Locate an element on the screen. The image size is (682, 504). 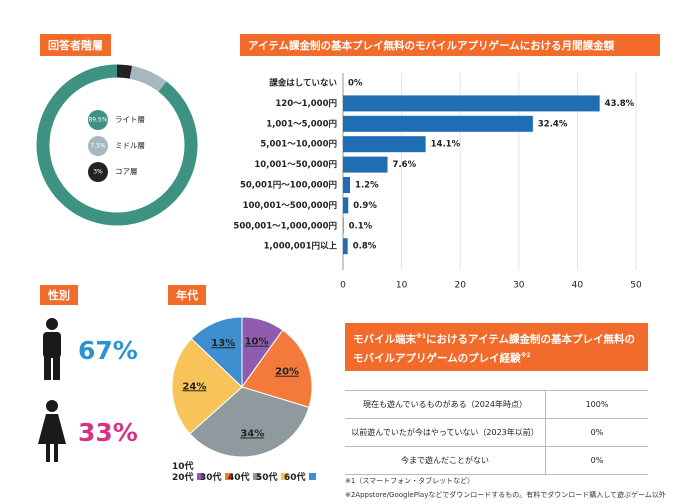
table-row: 今まで遊んだことがない 0% is located at coordinates (496, 460).